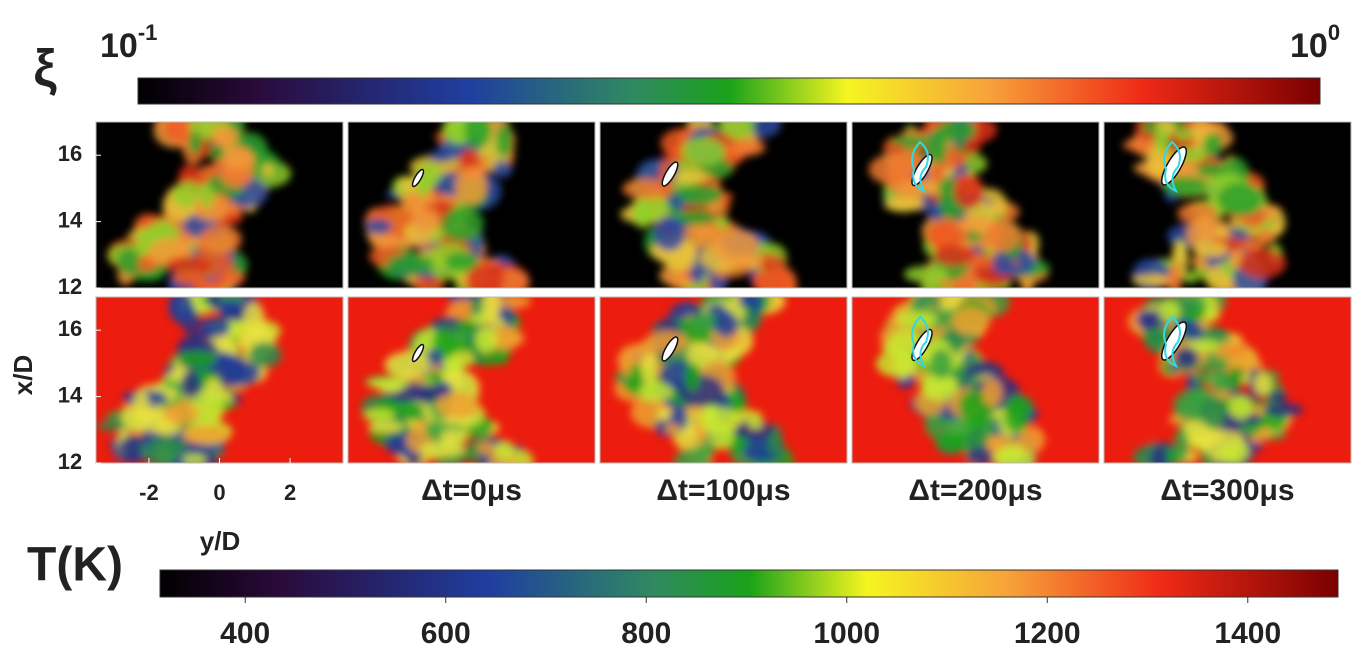 This screenshot has height=667, width=1370. Describe the element at coordinates (23, 375) in the screenshot. I see `y-axis-label: x/D` at that location.